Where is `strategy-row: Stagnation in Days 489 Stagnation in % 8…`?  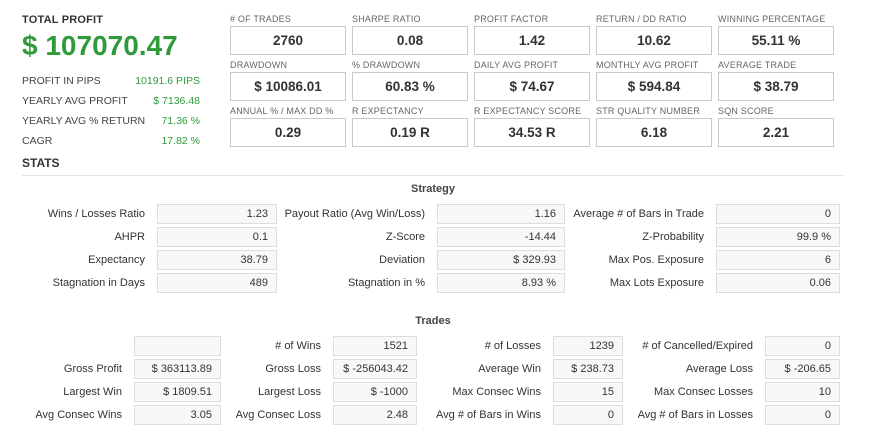 strategy-row: Stagnation in Days 489 Stagnation in % 8… is located at coordinates (433, 284).